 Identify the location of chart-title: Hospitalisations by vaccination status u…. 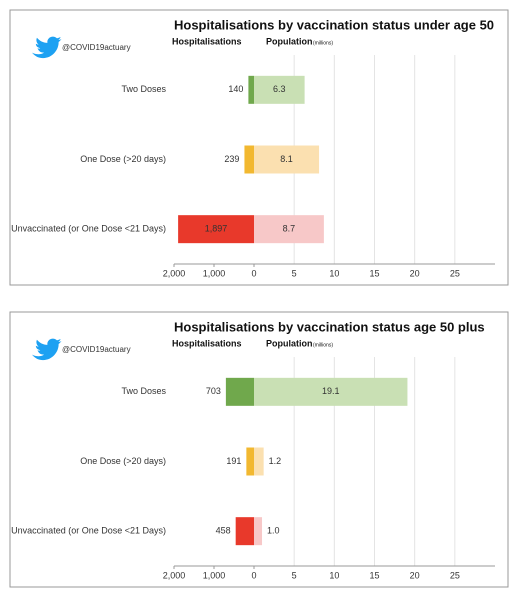
(334, 24).